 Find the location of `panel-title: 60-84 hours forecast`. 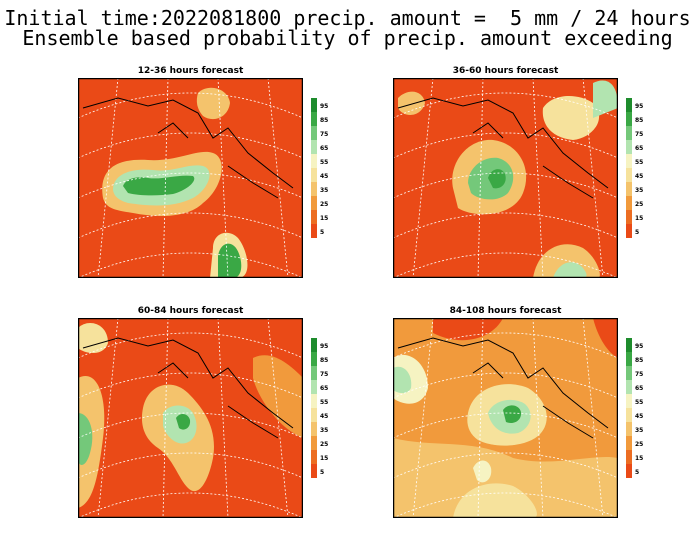

panel-title: 60-84 hours forecast is located at coordinates (190, 311).